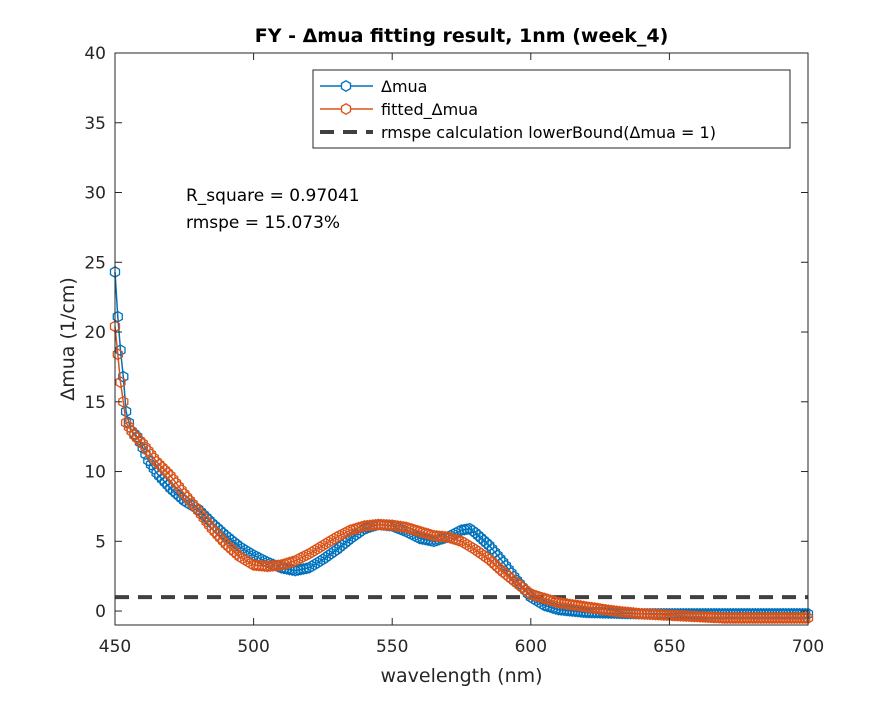 This screenshot has width=891, height=703. I want to click on y-tick-label: 10, so click(95, 473).